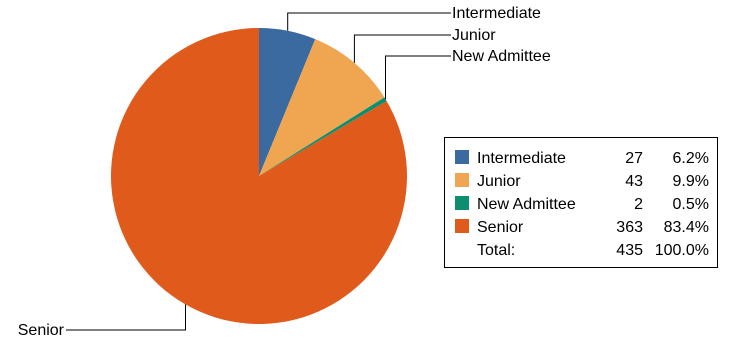 Image resolution: width=731 pixels, height=343 pixels. Describe the element at coordinates (287, 102) in the screenshot. I see `pie-slice-intermediate` at that location.